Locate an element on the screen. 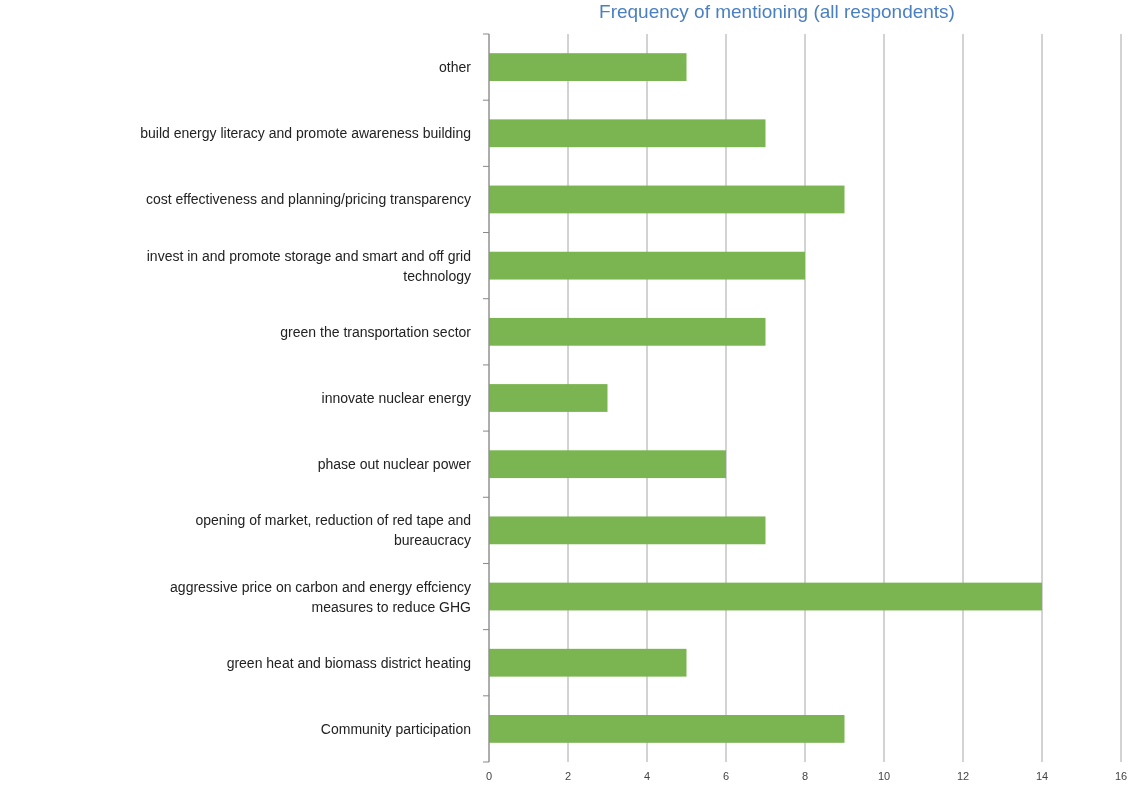 Image resolution: width=1145 pixels, height=792 pixels. y-tick-label: opening of market, reduction of red tape and bureaucracy is located at coordinates (333, 530).